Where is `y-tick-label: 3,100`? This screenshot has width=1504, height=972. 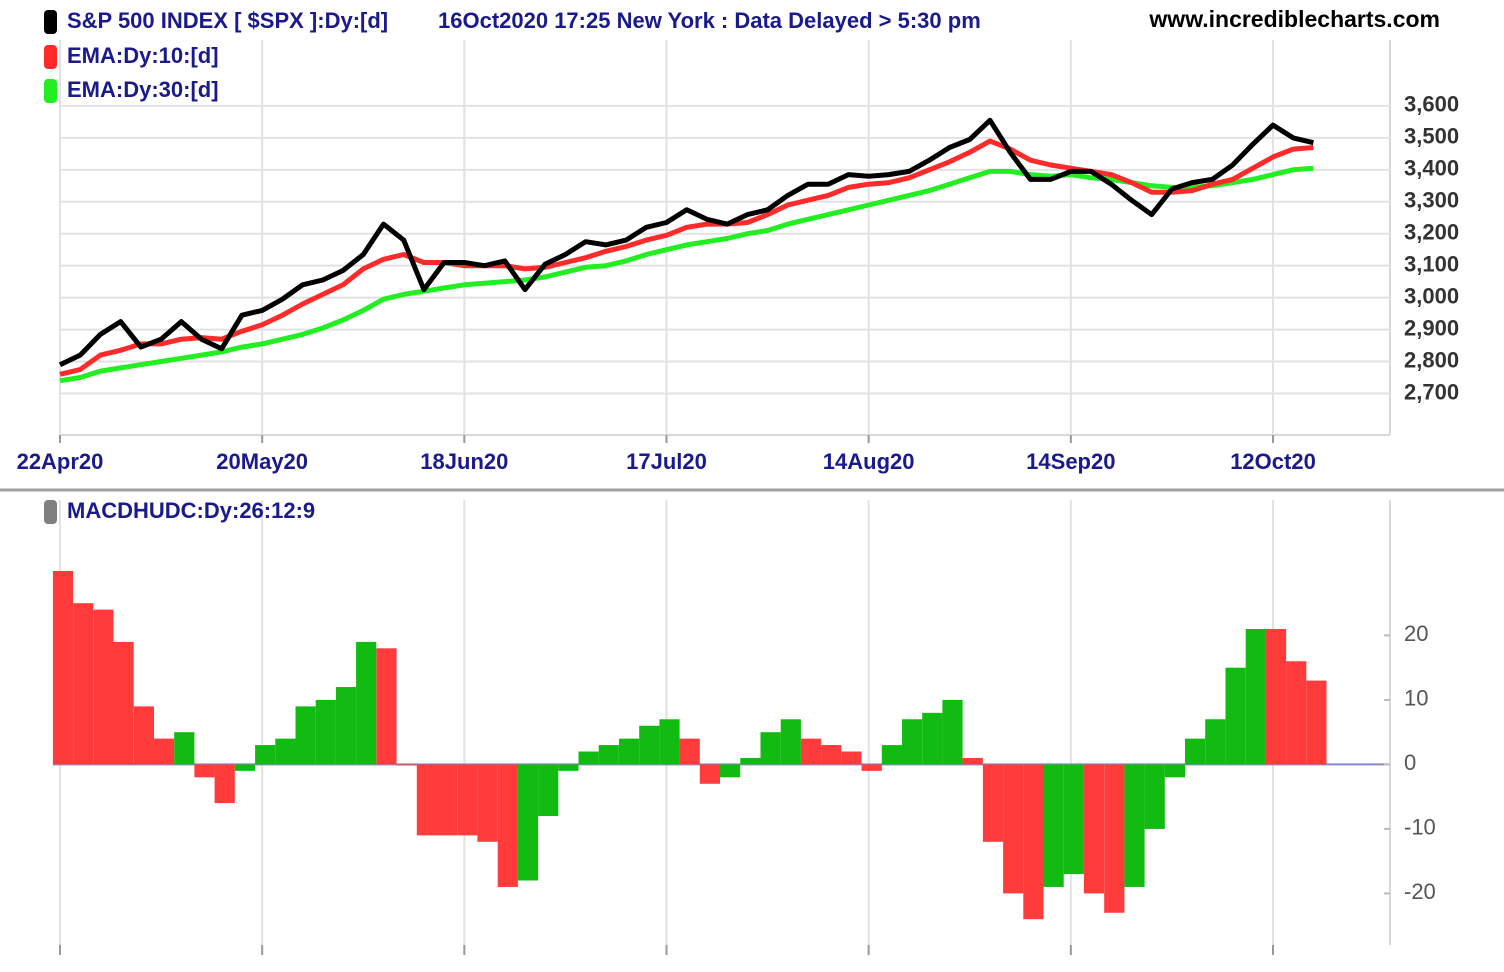
y-tick-label: 3,100 is located at coordinates (1431, 263).